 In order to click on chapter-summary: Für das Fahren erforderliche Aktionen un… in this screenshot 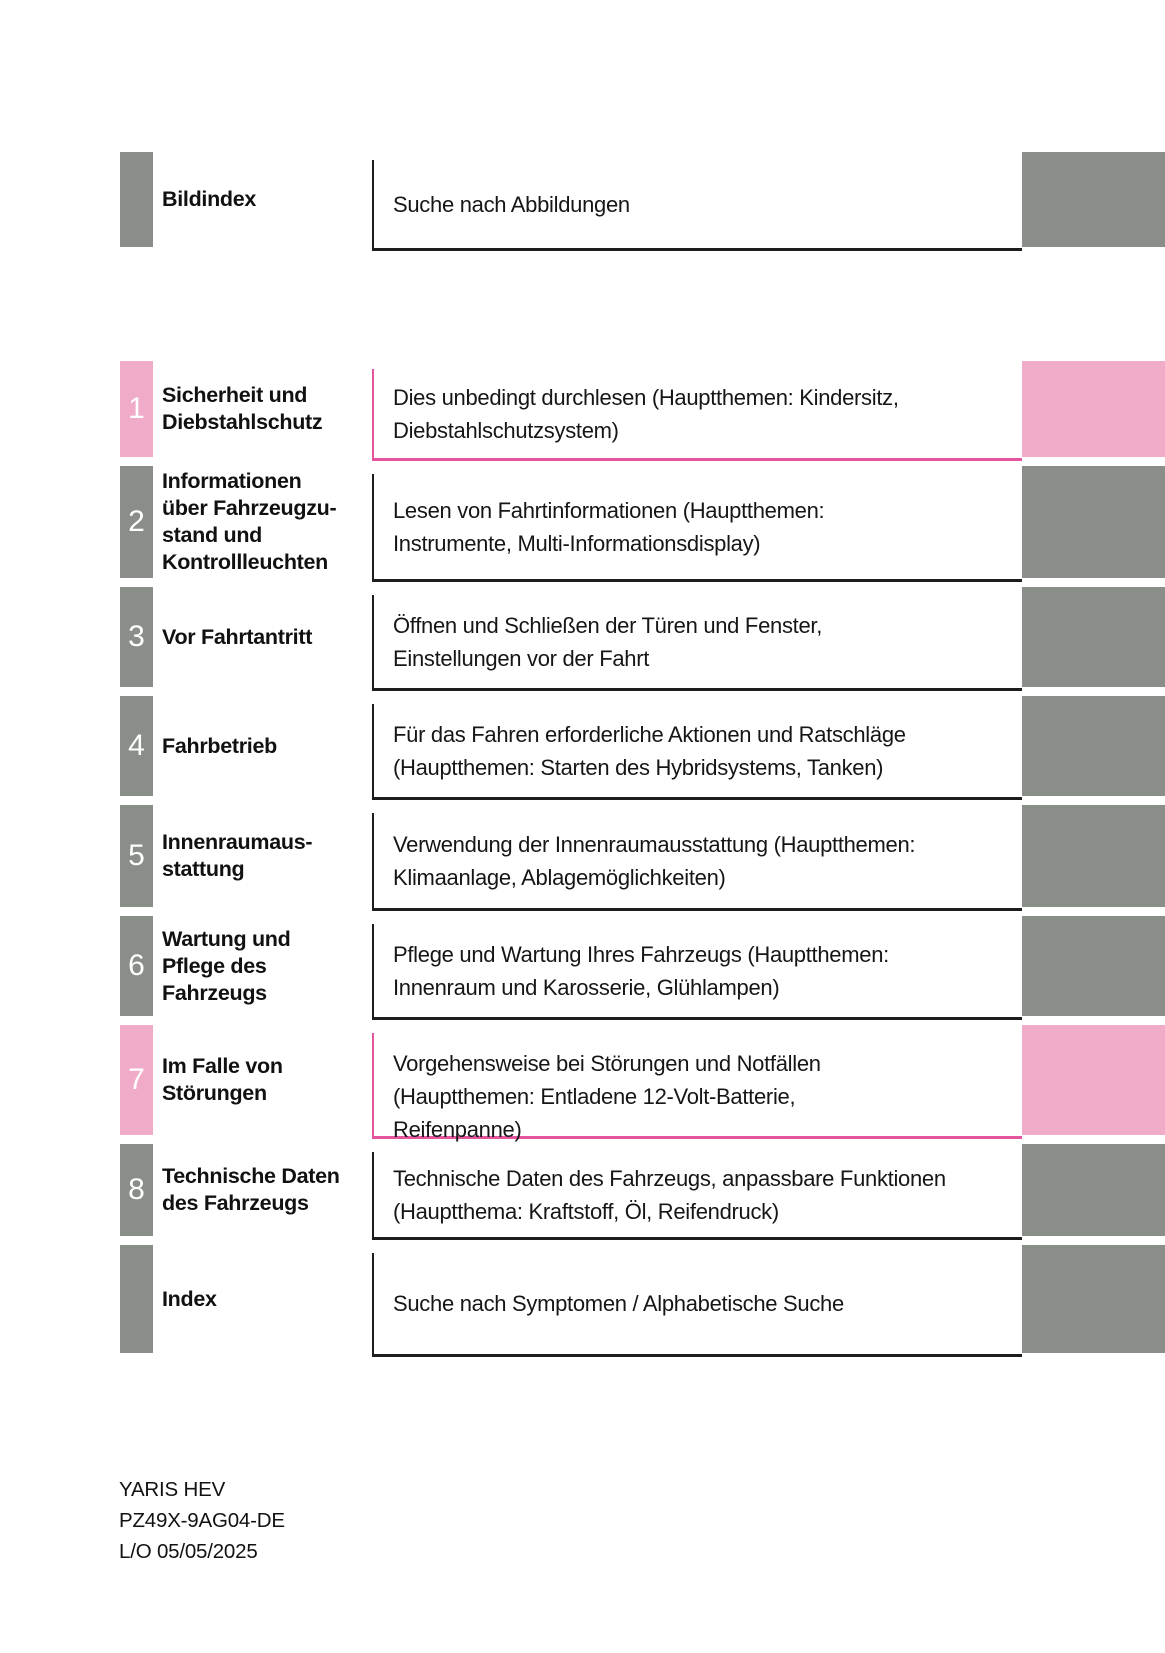, I will do `click(649, 750)`.